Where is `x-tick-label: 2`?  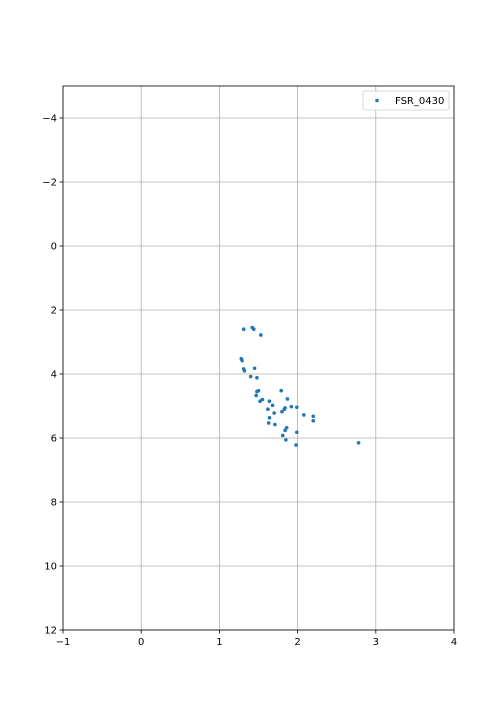 x-tick-label: 2 is located at coordinates (297, 642).